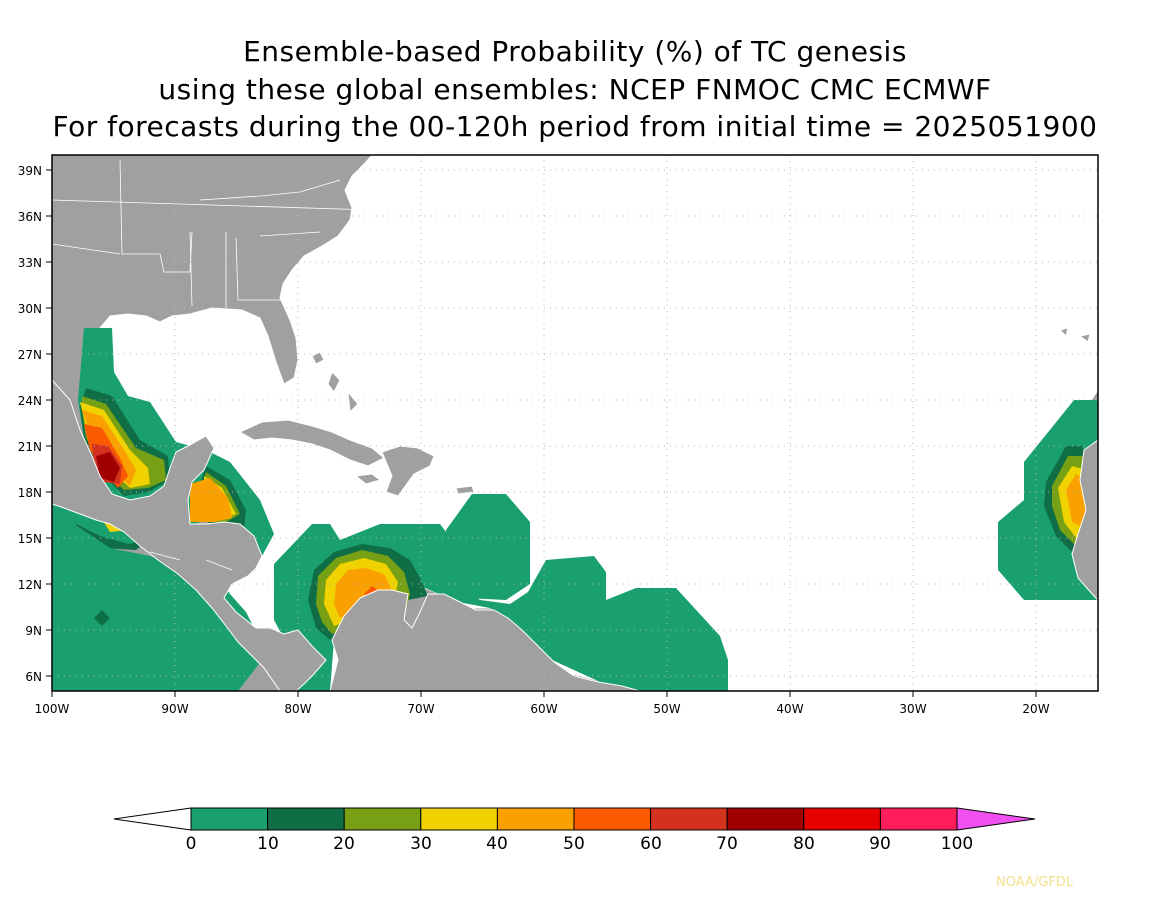 The height and width of the screenshot is (924, 1150). Describe the element at coordinates (1075, 335) in the screenshot. I see `land-canary-islands` at that location.